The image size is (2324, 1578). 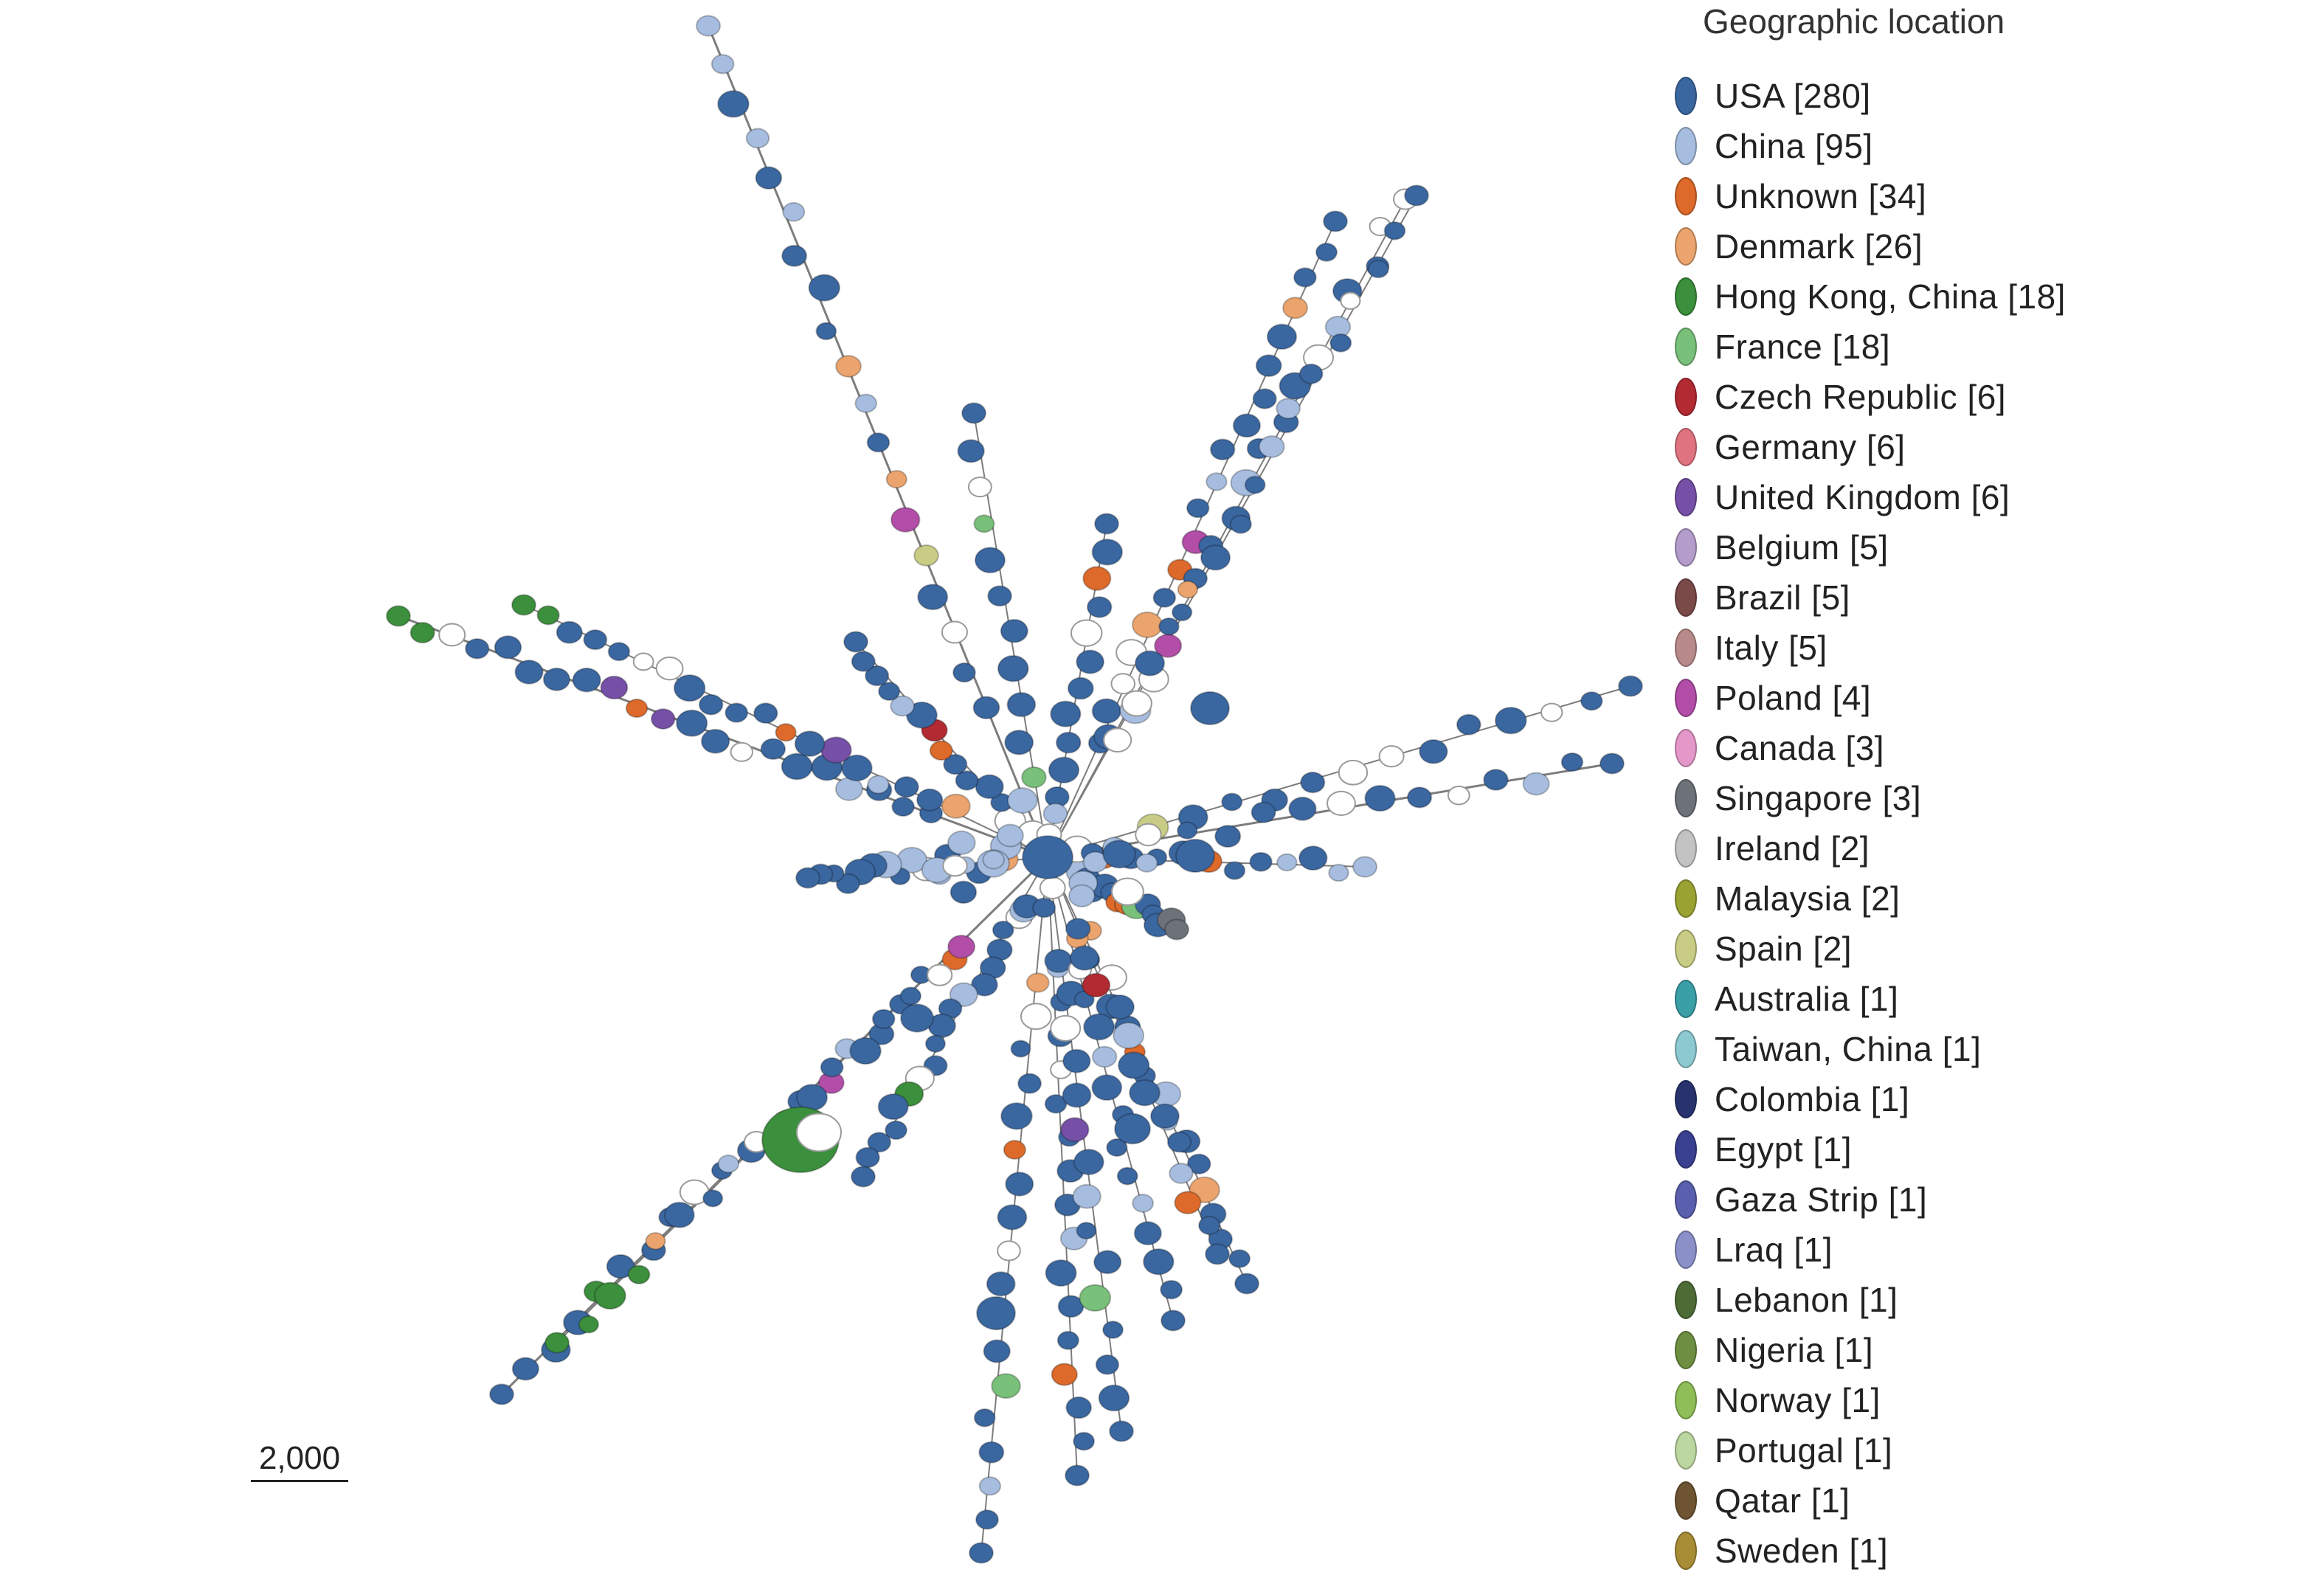 I want to click on legend-label: Singapore [3], so click(x=1818, y=798).